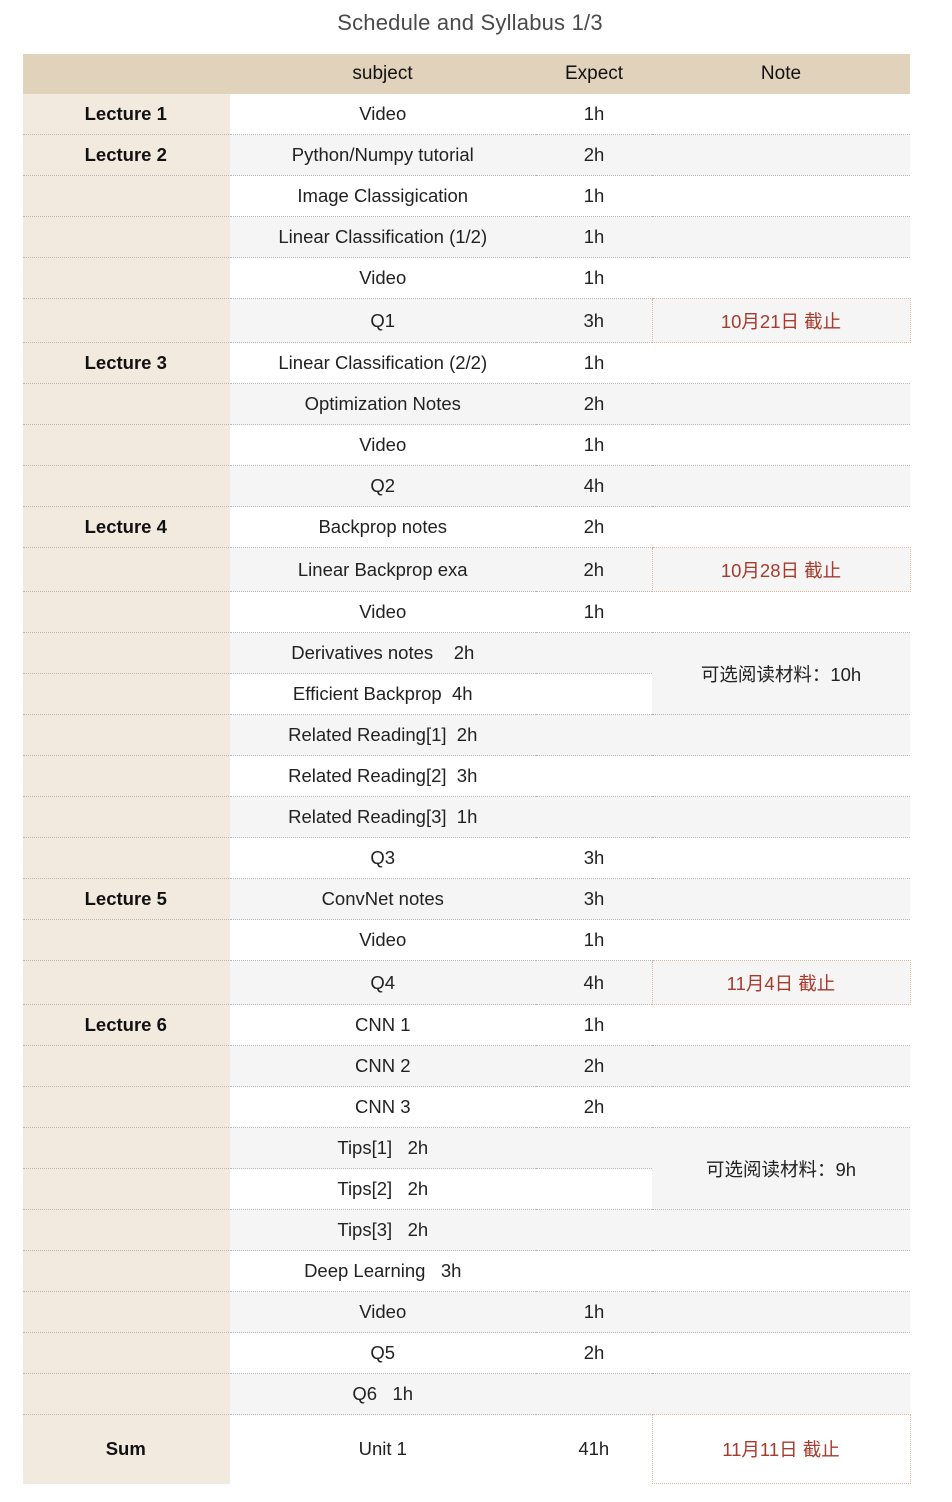 The height and width of the screenshot is (1502, 952). I want to click on table-row: Q2 4h, so click(466, 486).